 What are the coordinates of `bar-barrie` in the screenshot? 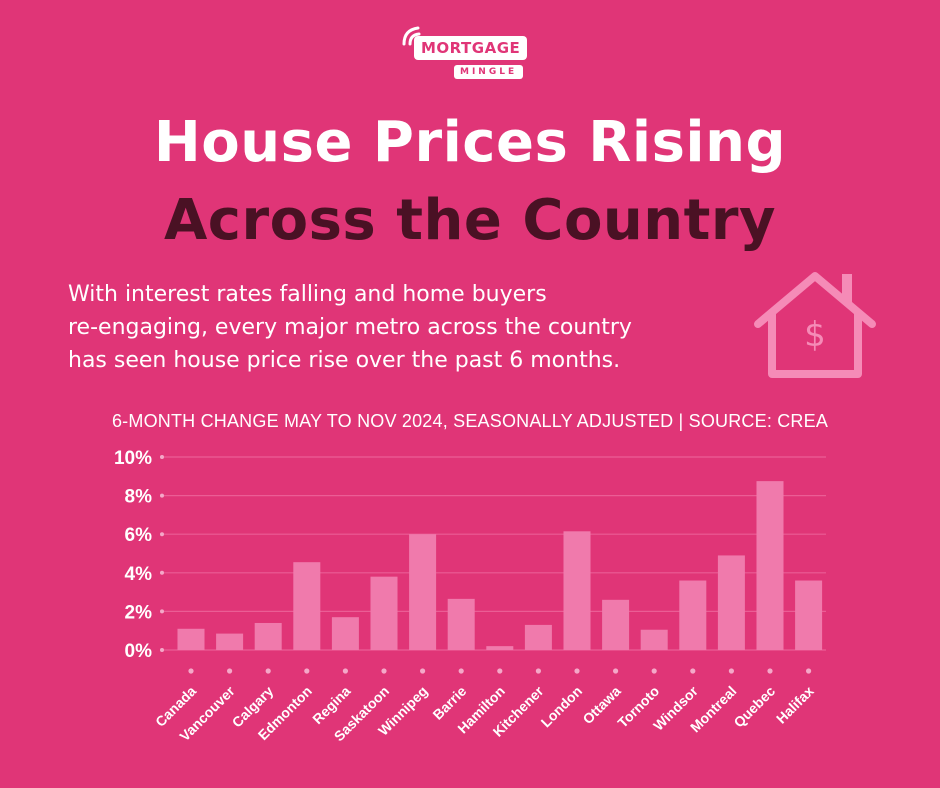 It's located at (461, 624).